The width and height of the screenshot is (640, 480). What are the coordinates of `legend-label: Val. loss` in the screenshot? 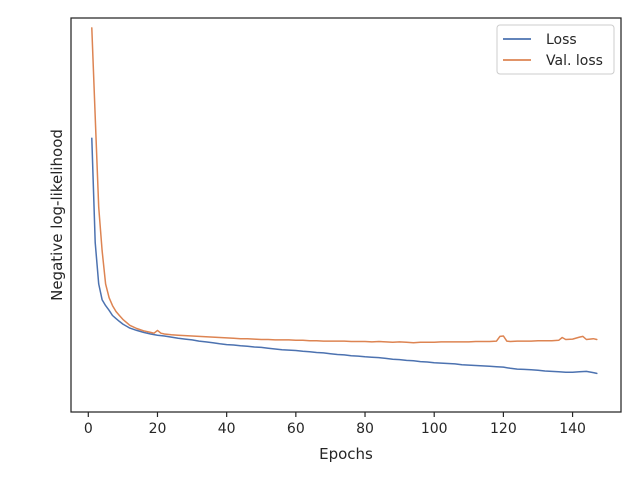 It's located at (574, 61).